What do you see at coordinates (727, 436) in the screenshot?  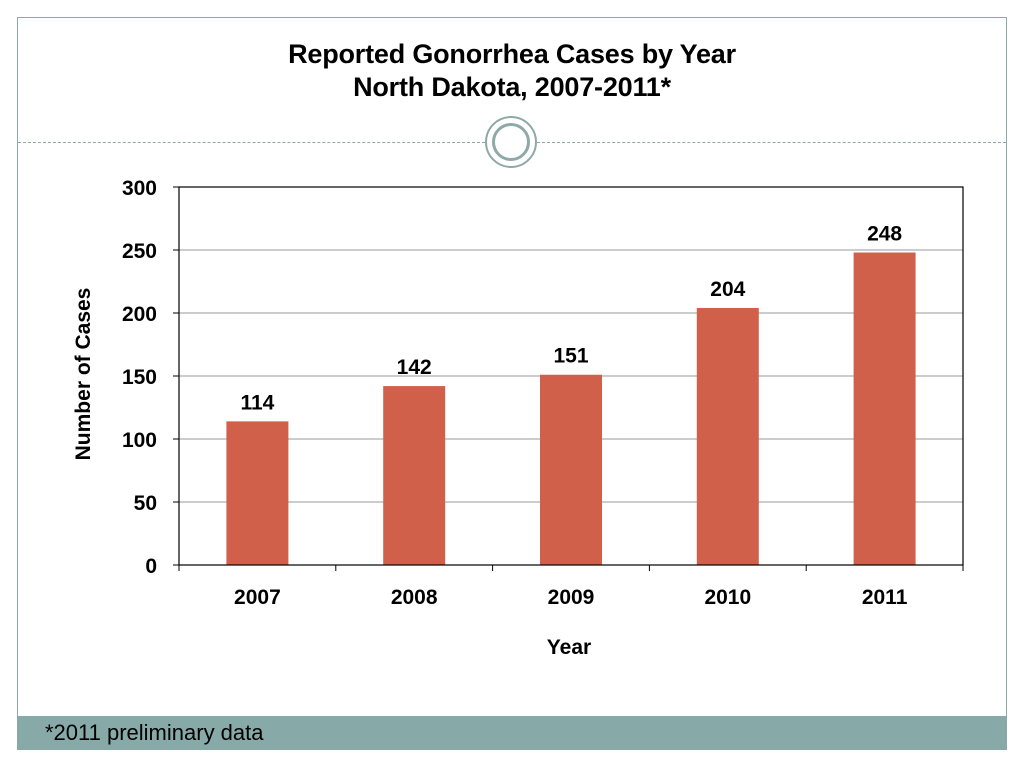 I see `bar-2010` at bounding box center [727, 436].